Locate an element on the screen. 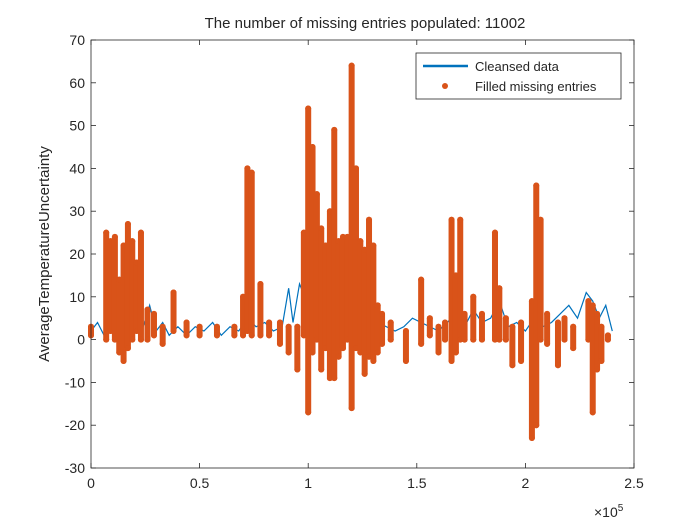  y-tick-label: 60 is located at coordinates (77, 83).